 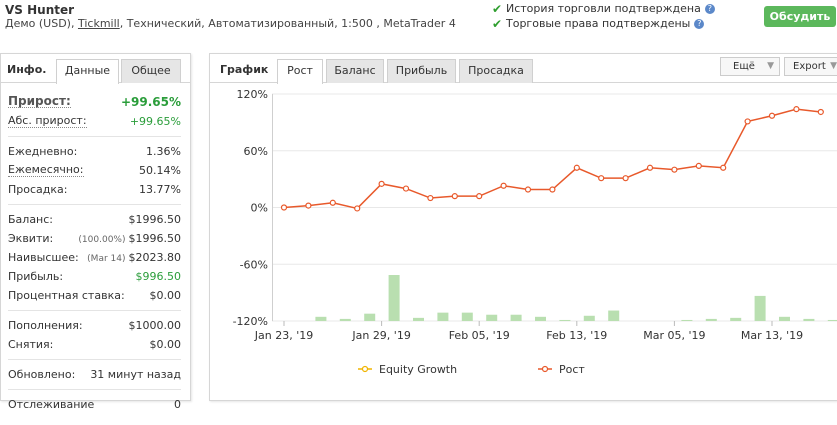 I want to click on legend-equity-marker, so click(x=365, y=369).